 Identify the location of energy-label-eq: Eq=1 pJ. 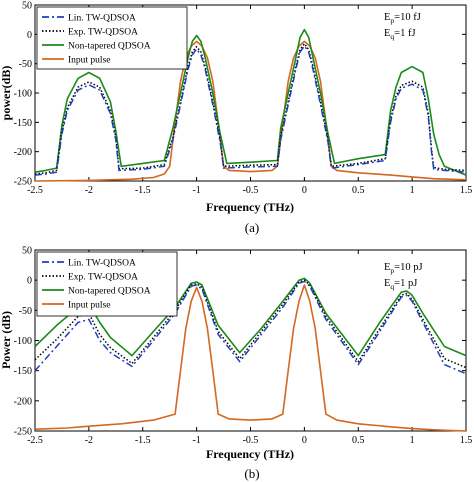
(400, 284).